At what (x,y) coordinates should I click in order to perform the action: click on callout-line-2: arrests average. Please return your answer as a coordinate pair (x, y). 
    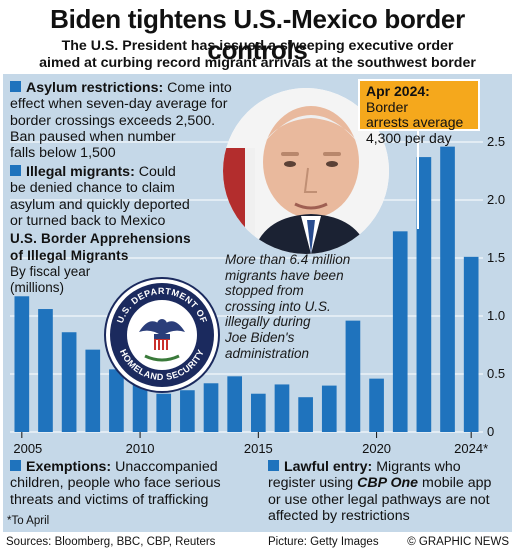
    Looking at the image, I should click on (415, 122).